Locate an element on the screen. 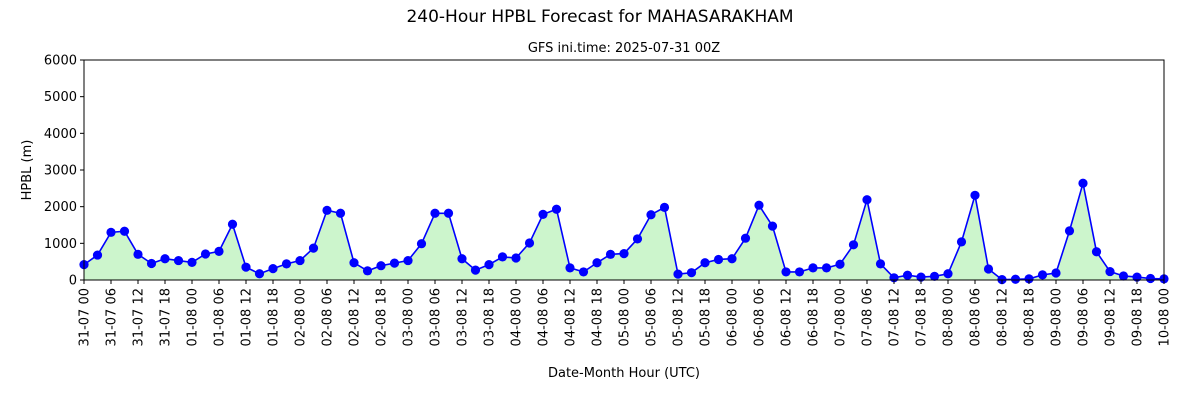 This screenshot has width=1200, height=400. x-tick-label: 01-08 06 is located at coordinates (220, 317).